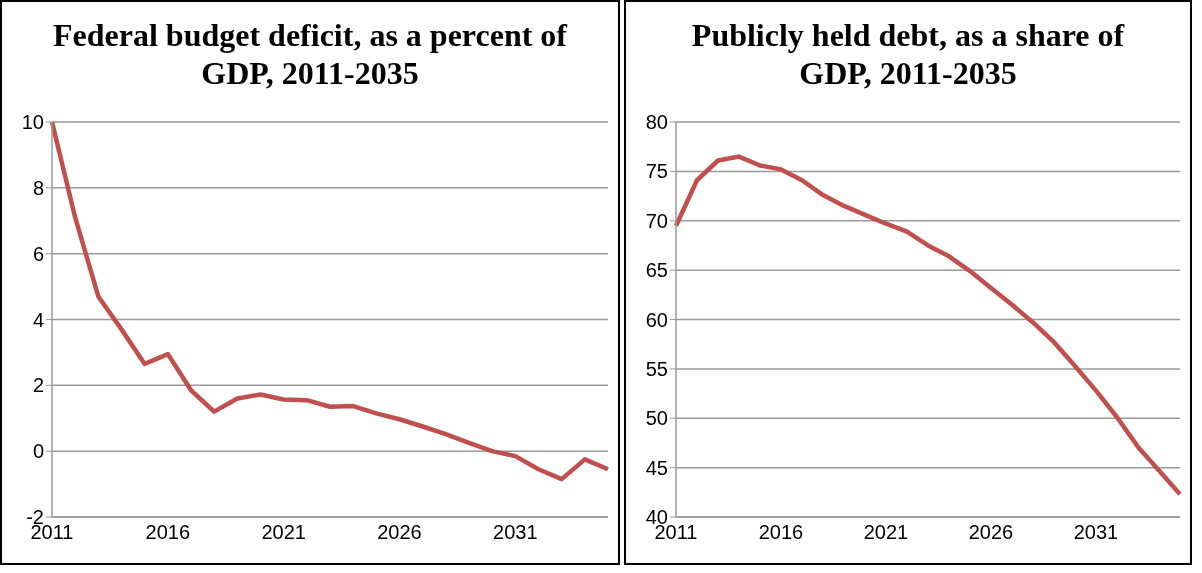 The image size is (1202, 573). What do you see at coordinates (656, 368) in the screenshot?
I see `y-tick-label: 55` at bounding box center [656, 368].